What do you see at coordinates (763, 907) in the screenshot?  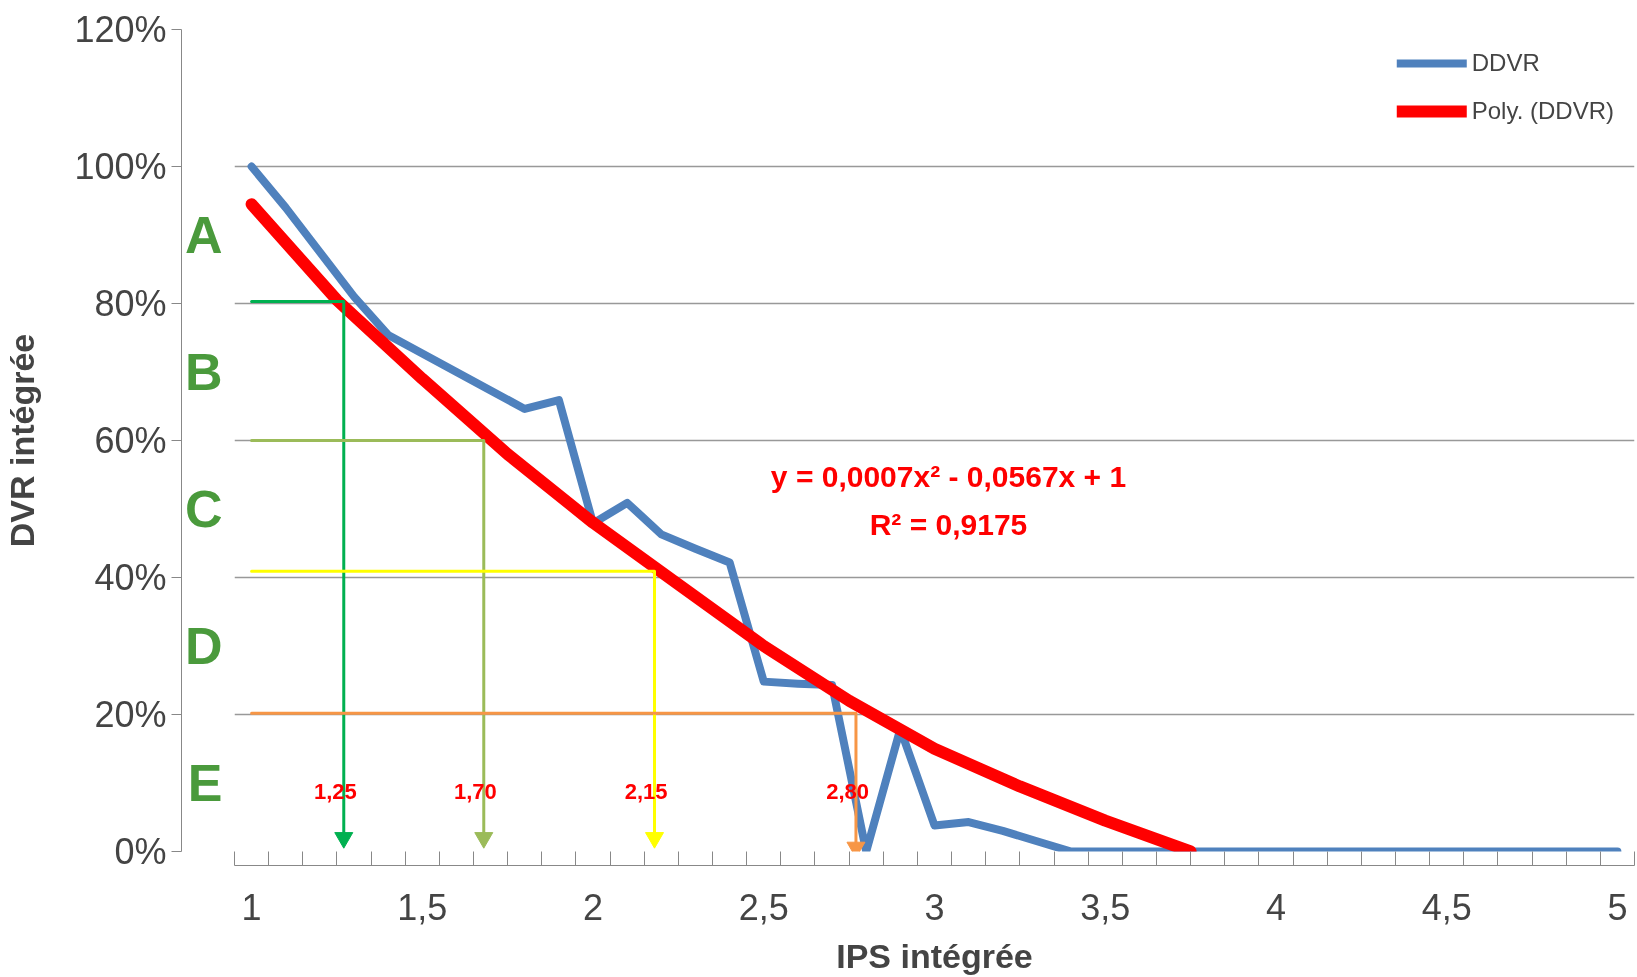 I see `x-tick-label: 2,5` at bounding box center [763, 907].